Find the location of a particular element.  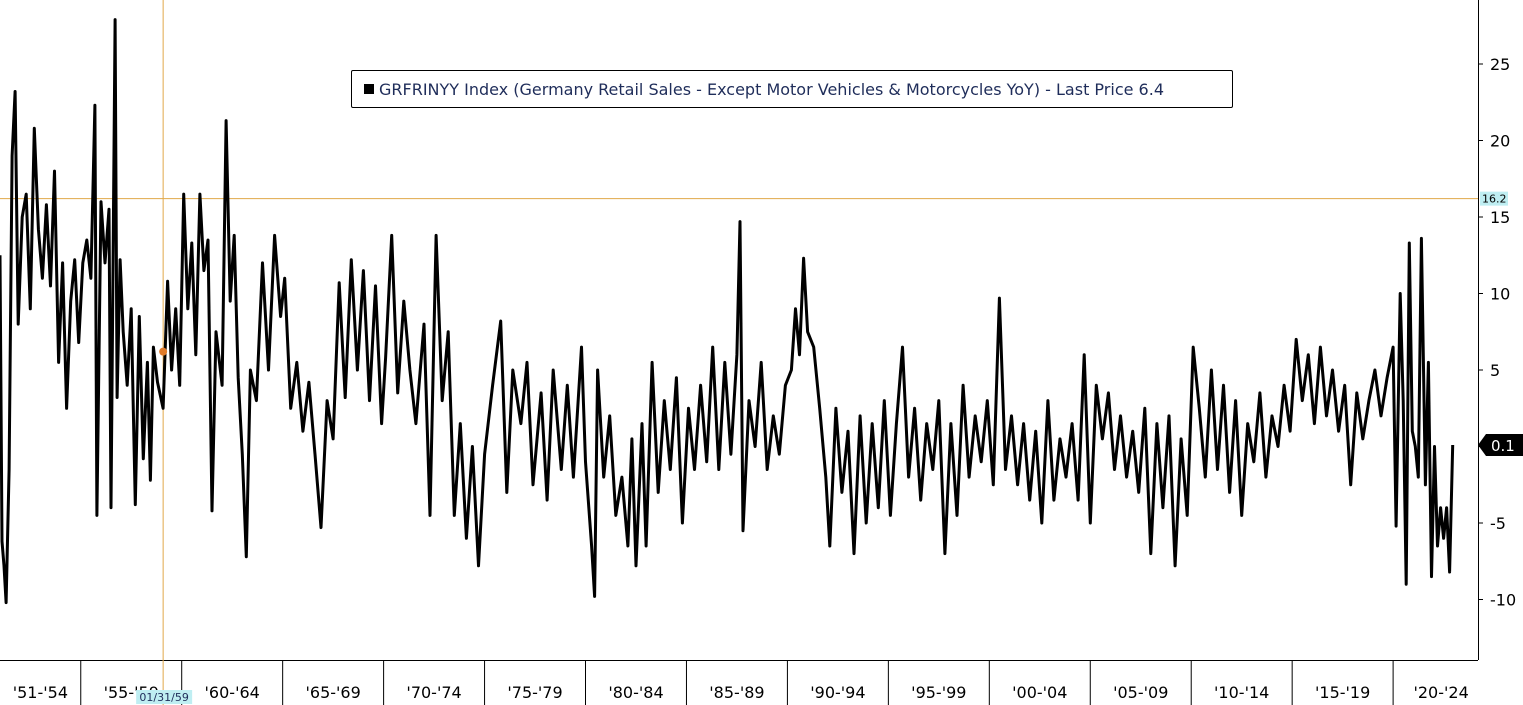

x-tick-label: '75-'79 is located at coordinates (534, 692).